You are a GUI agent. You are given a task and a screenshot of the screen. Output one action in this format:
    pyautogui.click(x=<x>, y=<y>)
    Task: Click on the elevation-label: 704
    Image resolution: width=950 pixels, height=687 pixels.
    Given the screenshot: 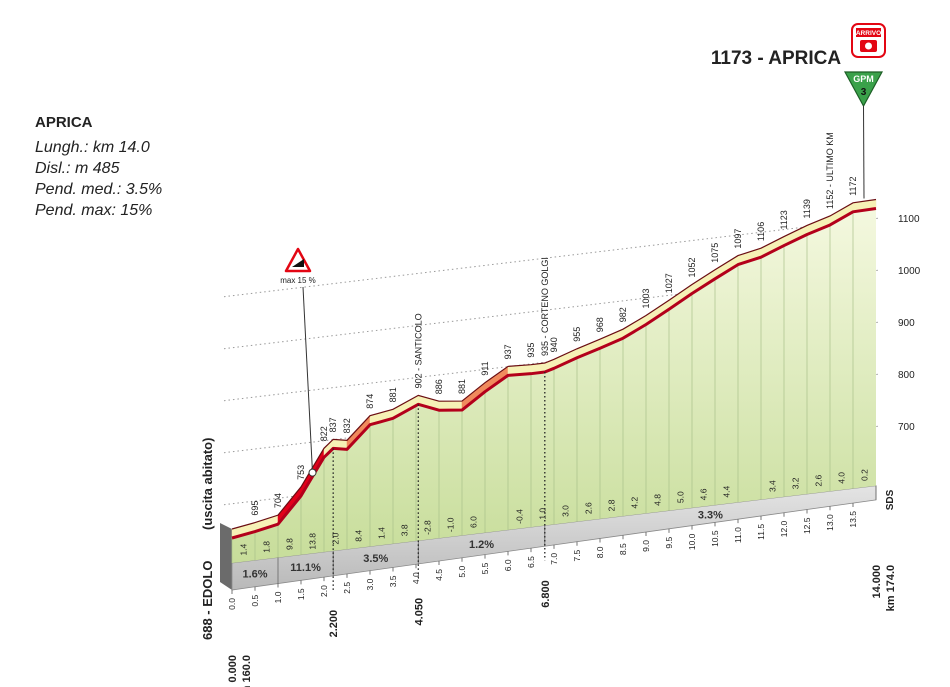 What is the action you would take?
    pyautogui.click(x=278, y=500)
    